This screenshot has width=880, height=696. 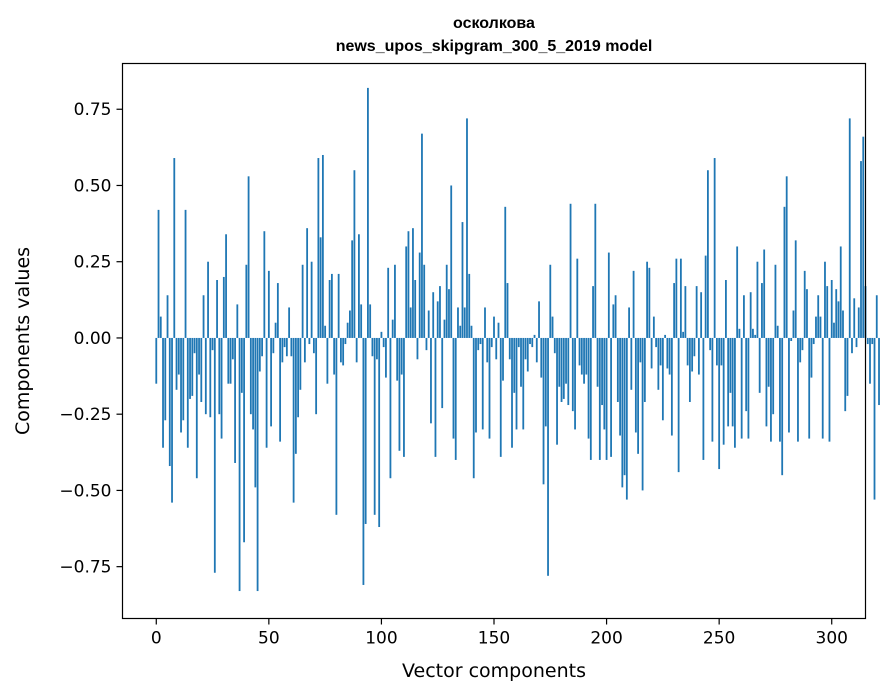 What do you see at coordinates (85, 568) in the screenshot?
I see `y-tick-label: −0.75` at bounding box center [85, 568].